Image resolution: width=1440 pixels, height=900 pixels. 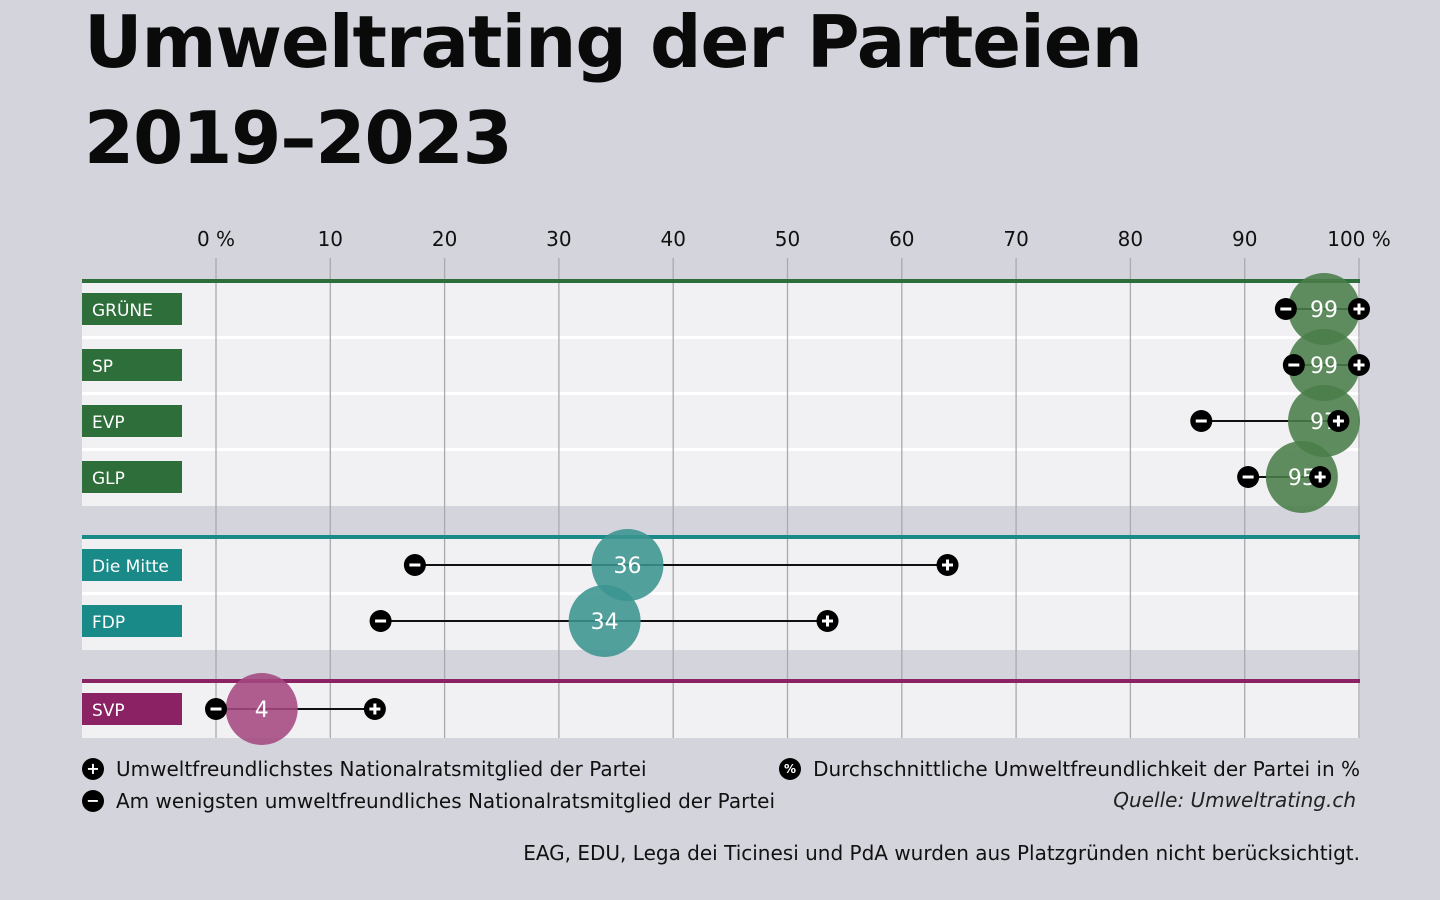 What do you see at coordinates (672, 239) in the screenshot?
I see `x-tick-label: 40` at bounding box center [672, 239].